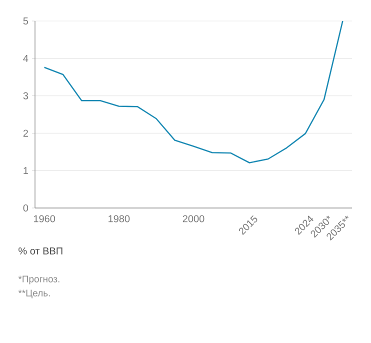 Image resolution: width=371 pixels, height=343 pixels. Describe the element at coordinates (25, 208) in the screenshot. I see `y-tick-label: 0` at that location.